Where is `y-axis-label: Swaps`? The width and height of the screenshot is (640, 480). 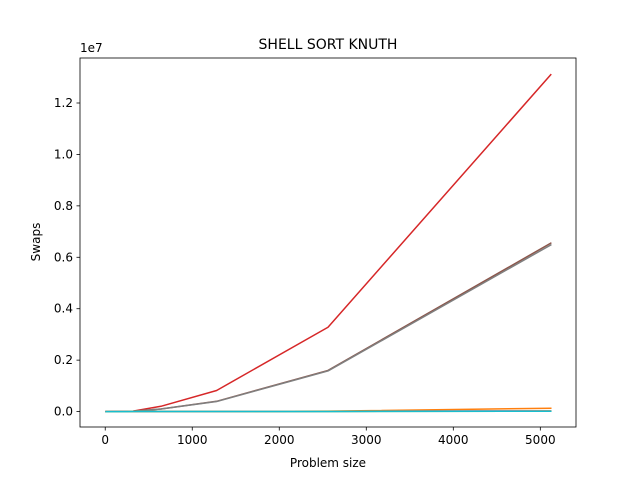
y-axis-label: Swaps is located at coordinates (36, 242).